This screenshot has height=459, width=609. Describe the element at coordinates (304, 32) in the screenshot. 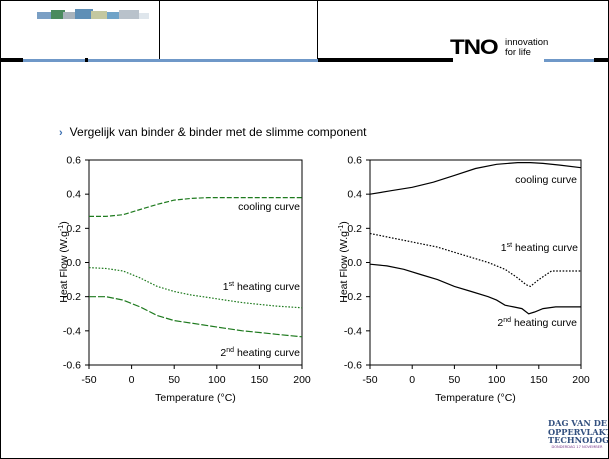

I see `slide-header: TNO innovation for life` at that location.